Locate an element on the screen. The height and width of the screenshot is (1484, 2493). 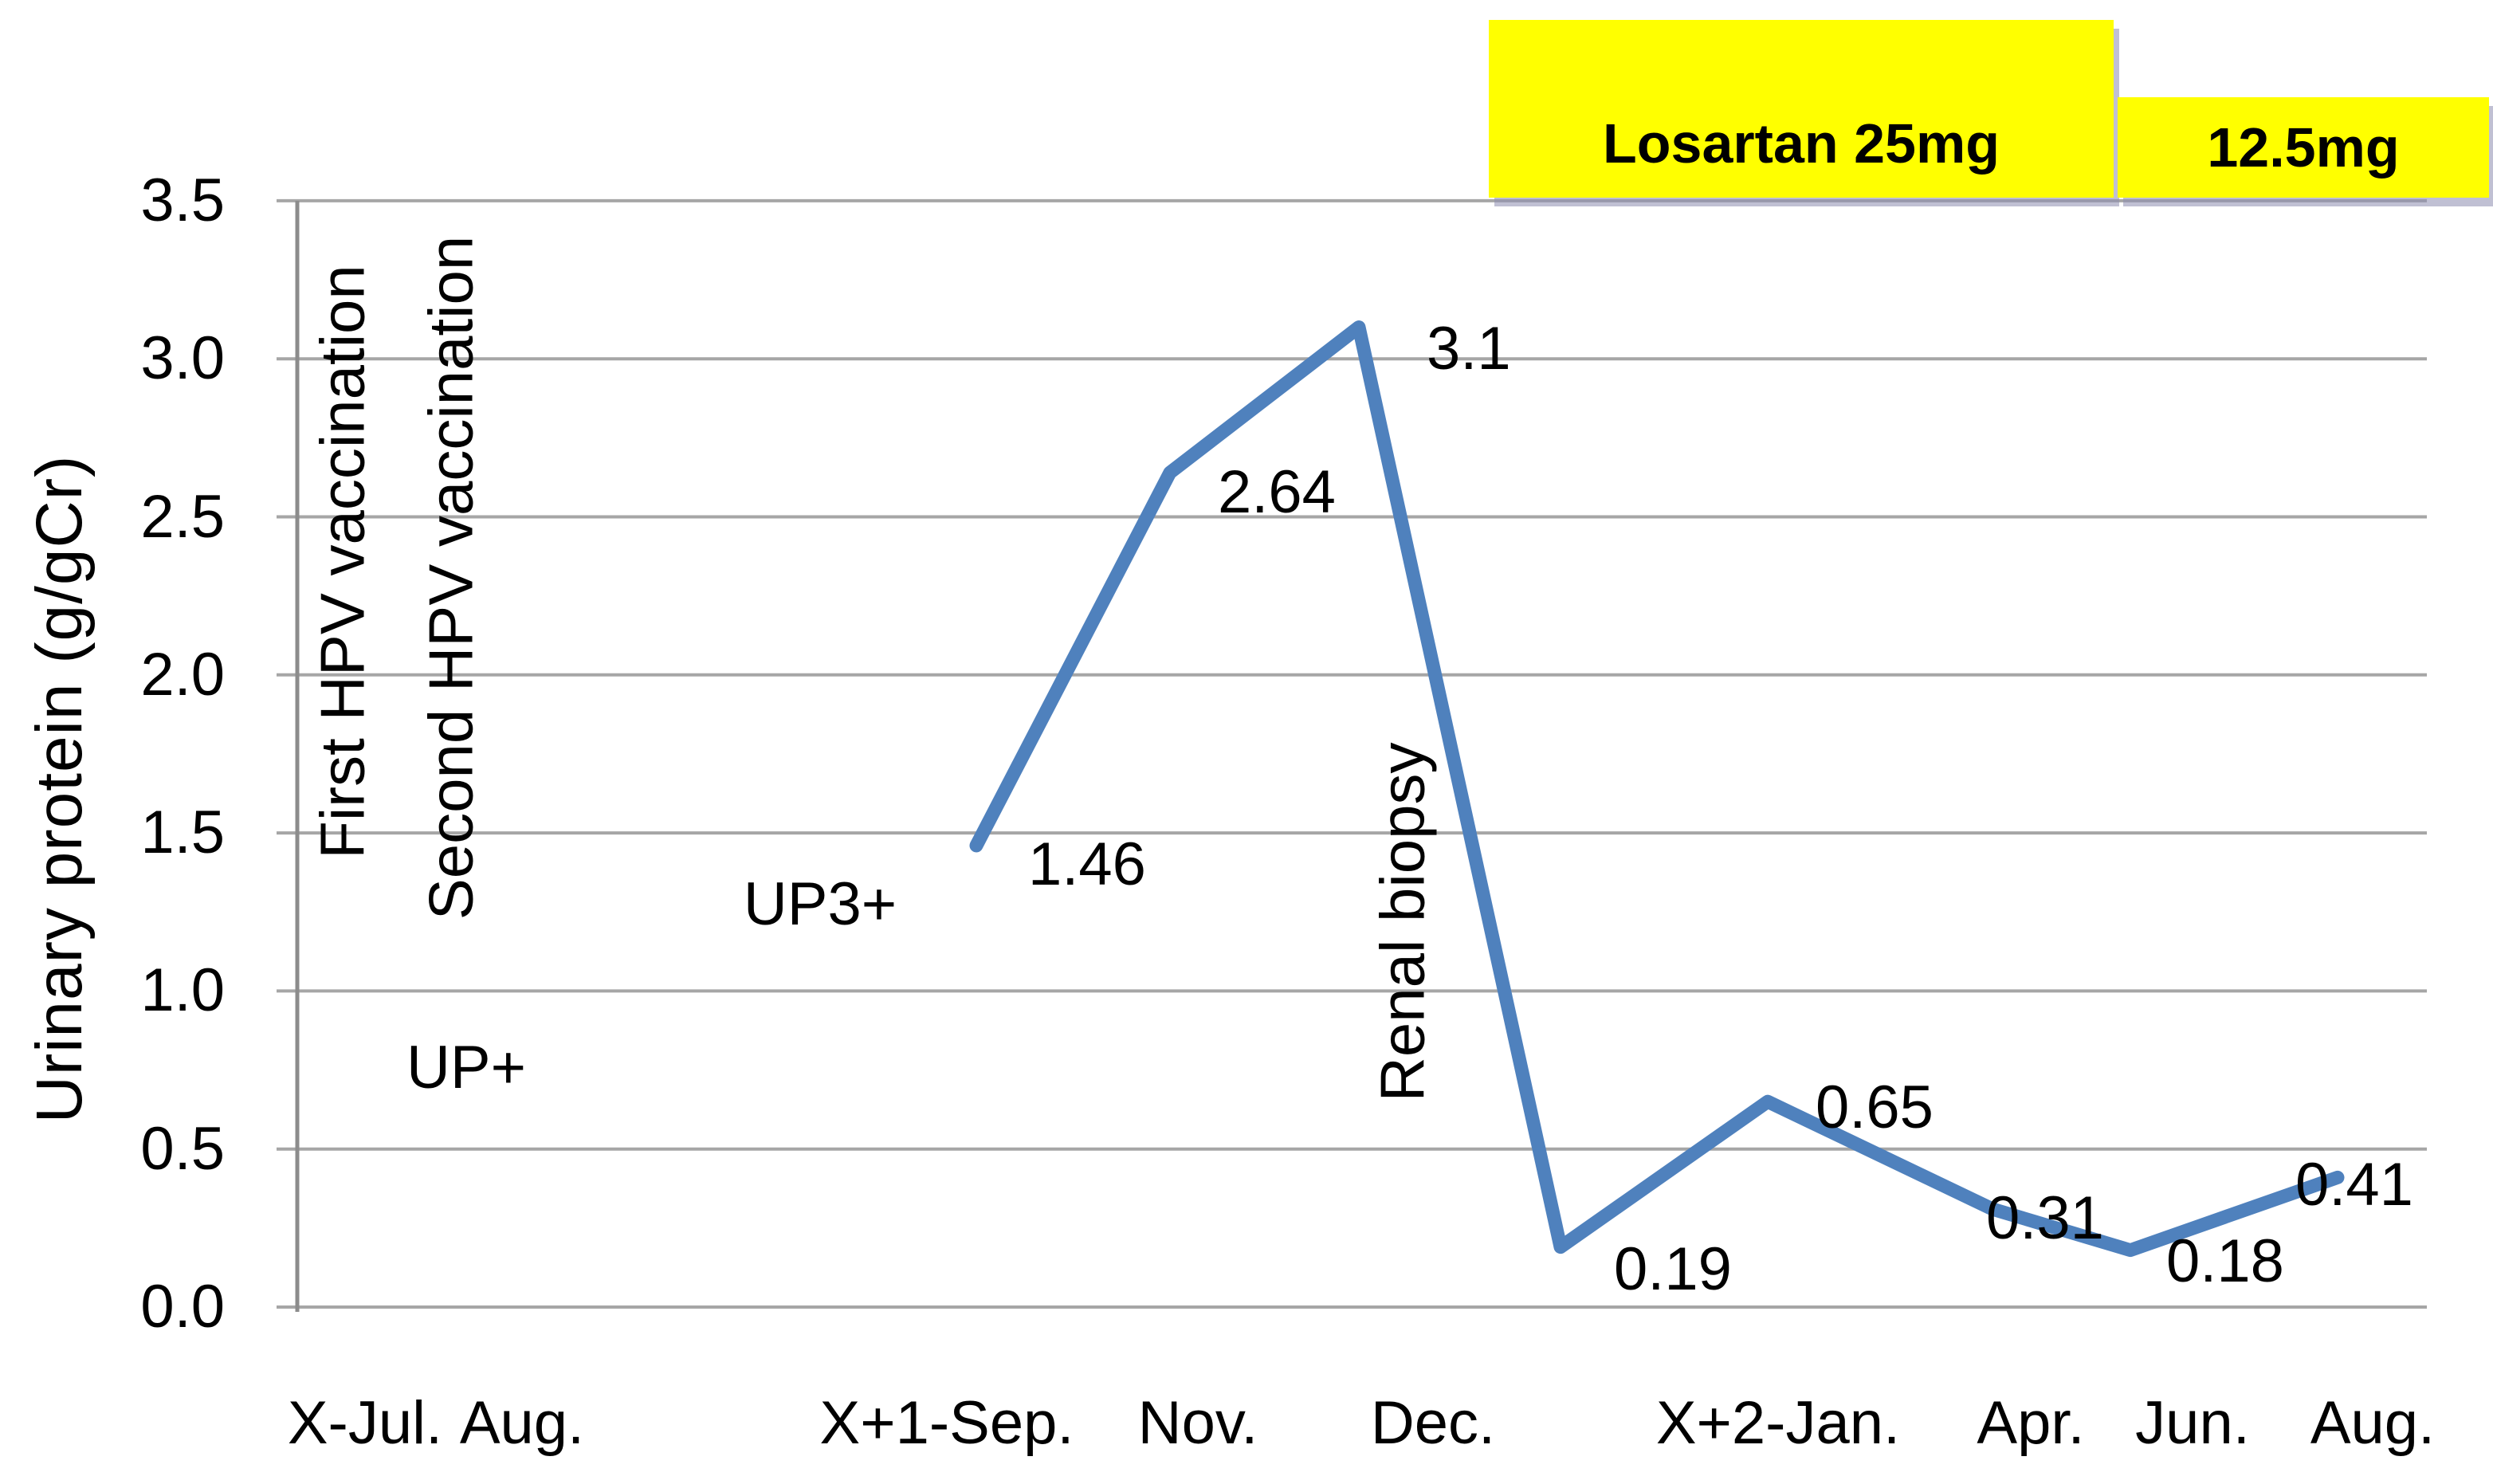
annotation-first-hpv-vaccination: First HPV vaccination is located at coordinates (342, 562).